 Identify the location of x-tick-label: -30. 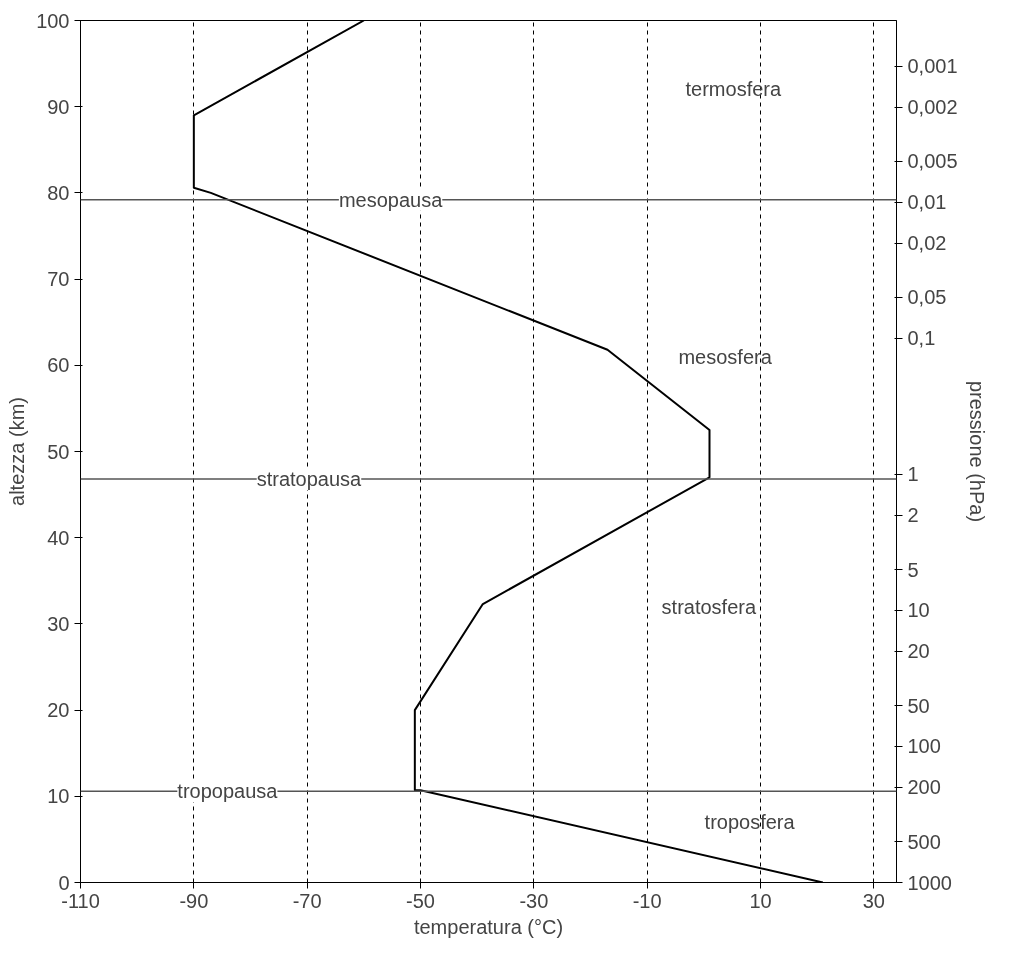
(534, 900).